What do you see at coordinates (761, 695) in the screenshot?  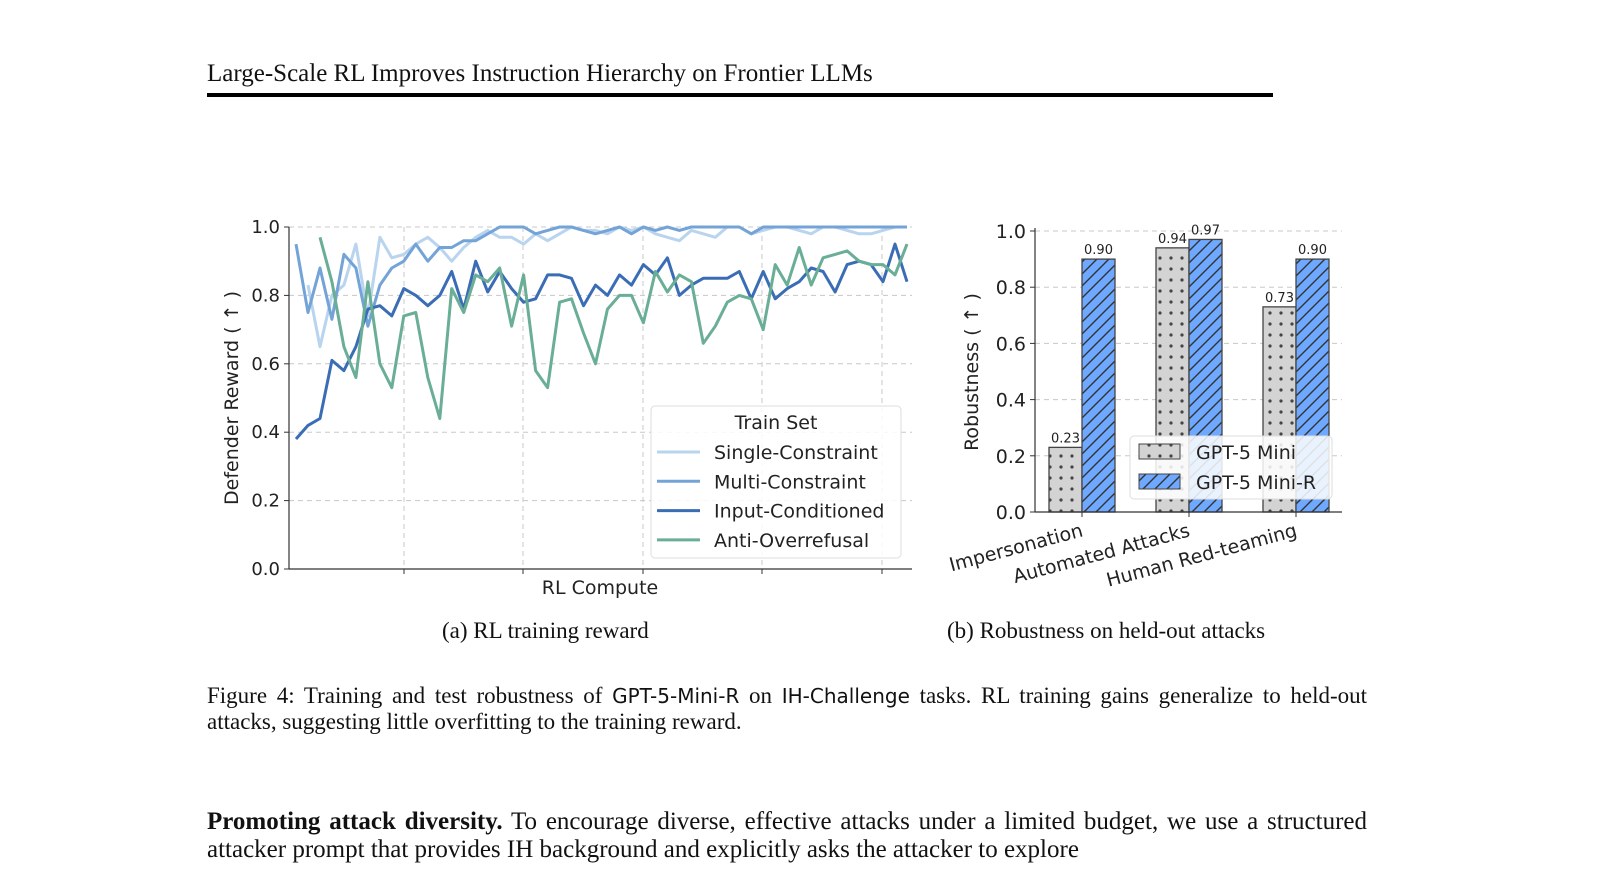 I see `caption-text: on` at bounding box center [761, 695].